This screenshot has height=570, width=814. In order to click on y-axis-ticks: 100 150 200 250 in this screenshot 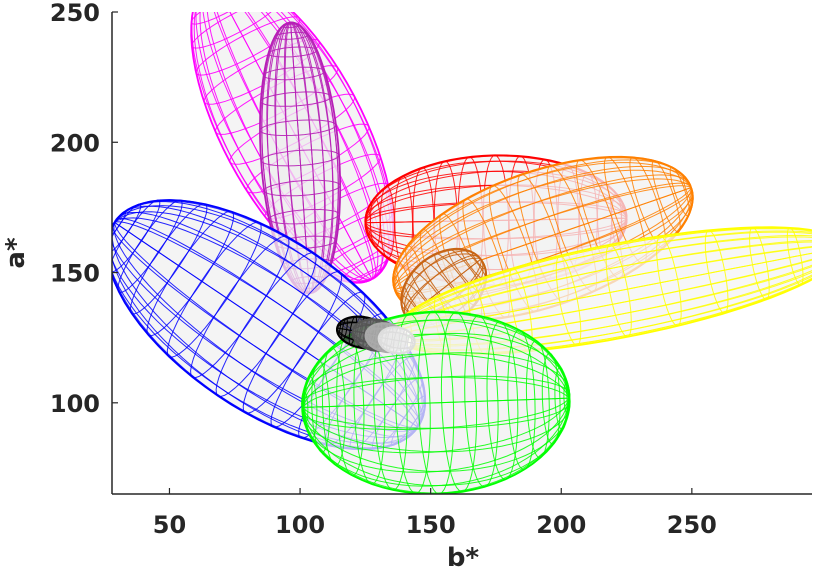, I will do `click(84, 209)`.